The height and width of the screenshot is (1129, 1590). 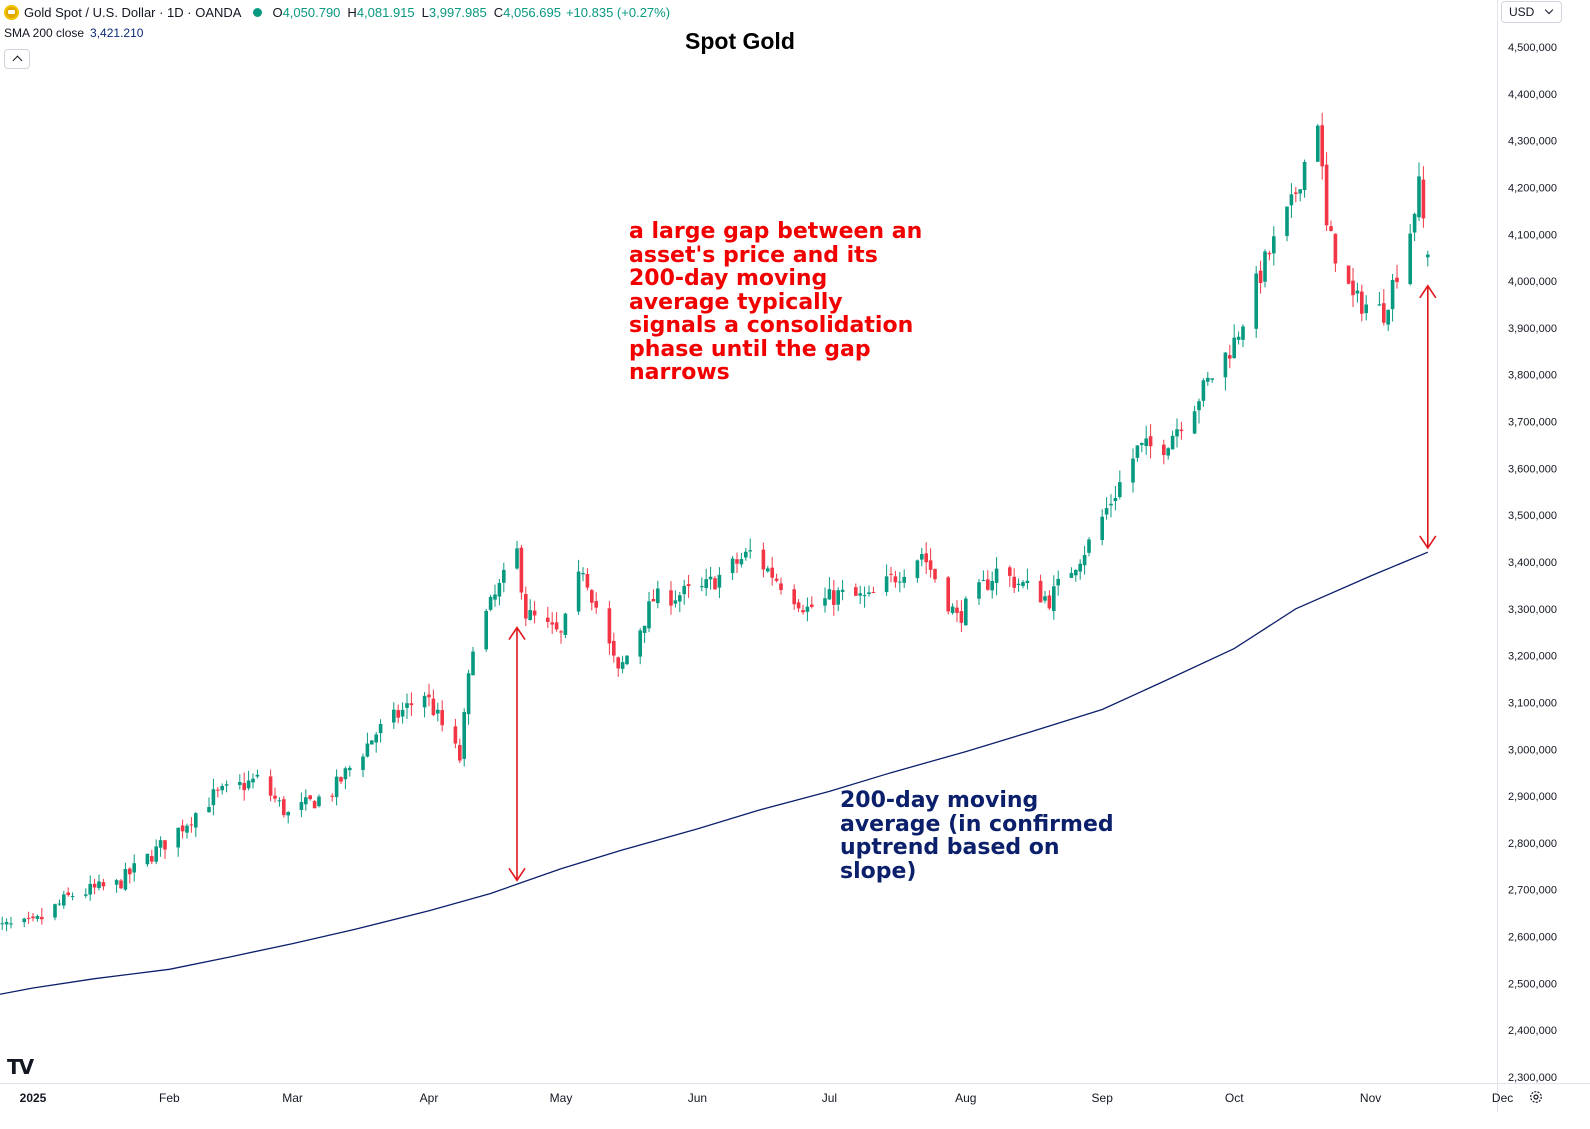 I want to click on y-tick-label: 2,300,000, so click(x=1532, y=1078).